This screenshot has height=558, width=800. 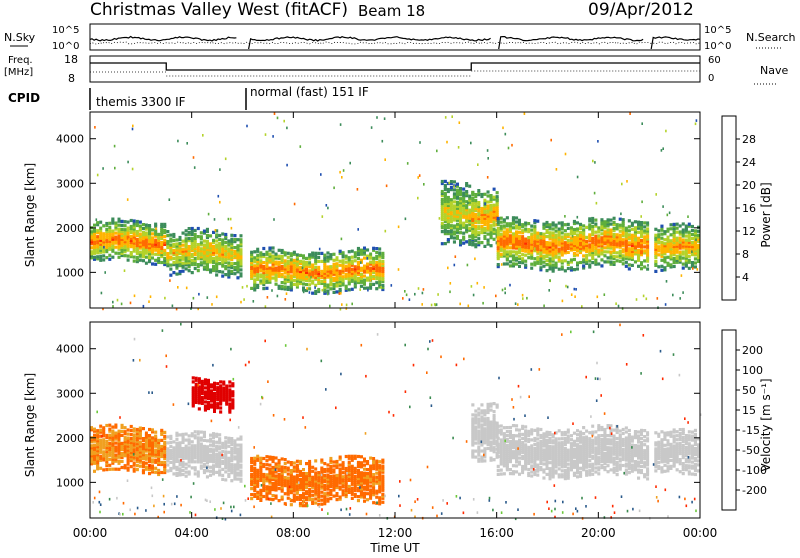 I want to click on beam-label: Beam 18, so click(x=391, y=11).